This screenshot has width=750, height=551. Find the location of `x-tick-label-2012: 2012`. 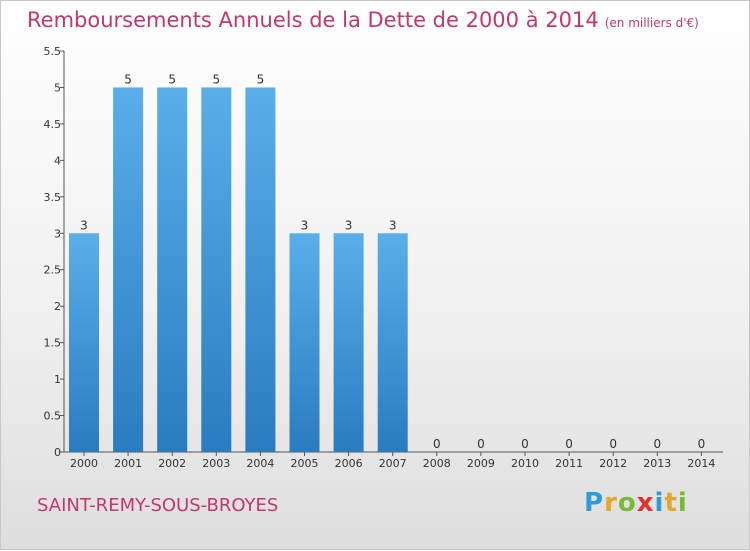

x-tick-label-2012: 2012 is located at coordinates (613, 463).